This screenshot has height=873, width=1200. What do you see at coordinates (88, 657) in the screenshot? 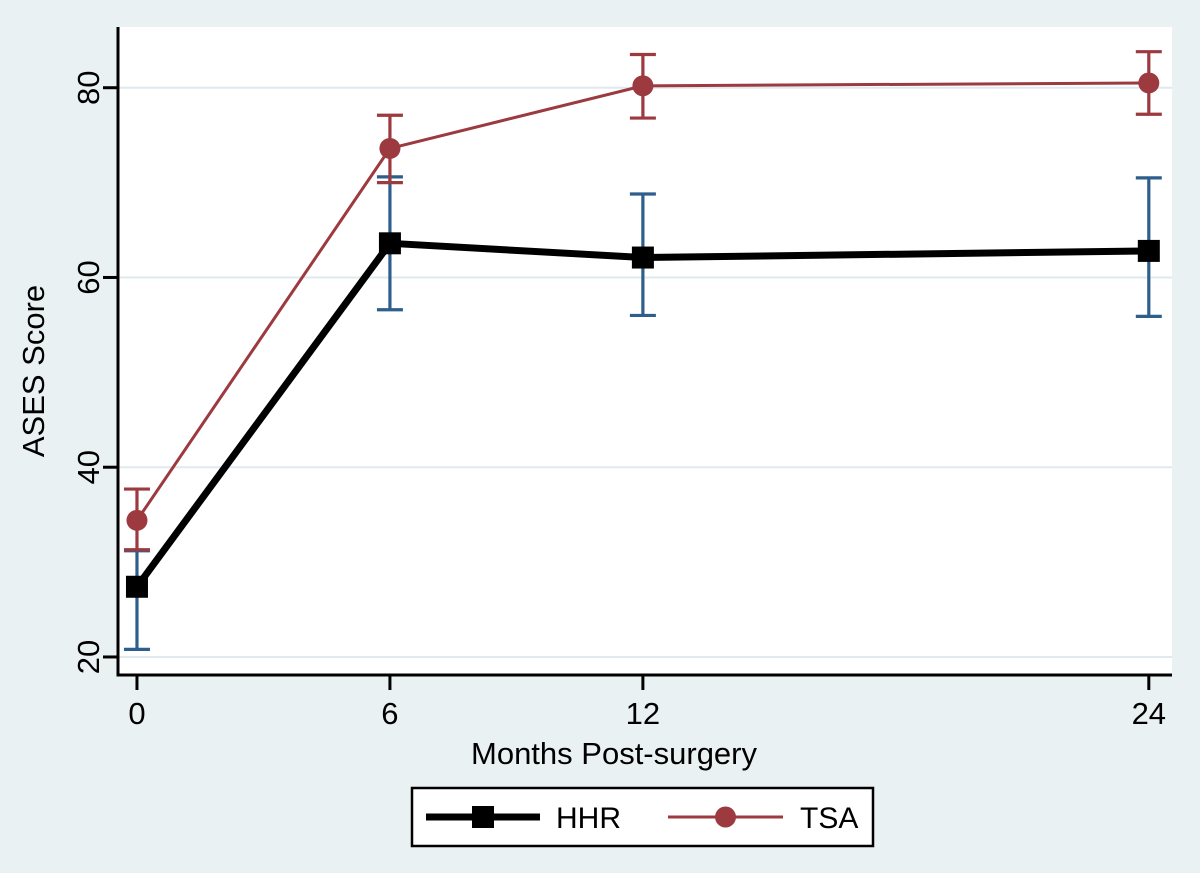
I see `y-tick-label-20: 20` at bounding box center [88, 657].